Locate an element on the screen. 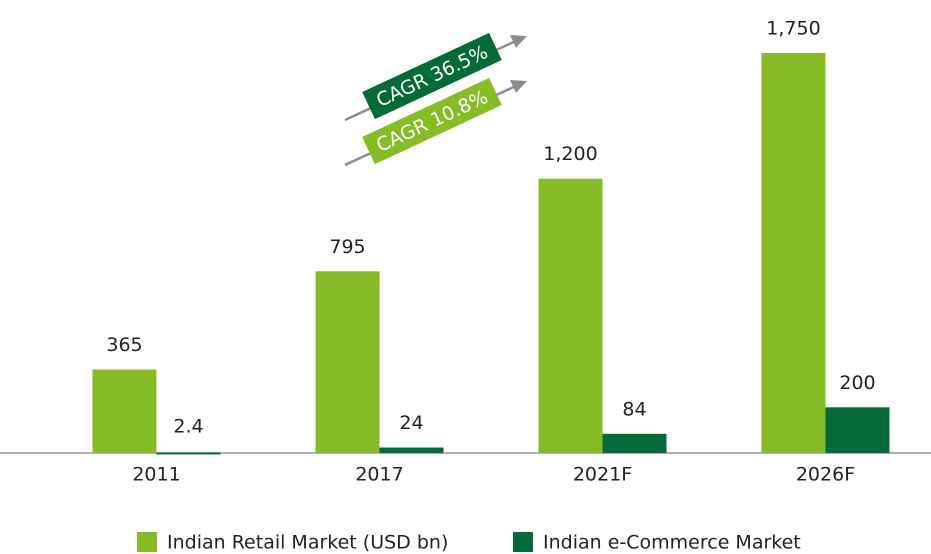 The width and height of the screenshot is (931, 554). legend-label: Indian Retail Market (USD bn) is located at coordinates (307, 543).